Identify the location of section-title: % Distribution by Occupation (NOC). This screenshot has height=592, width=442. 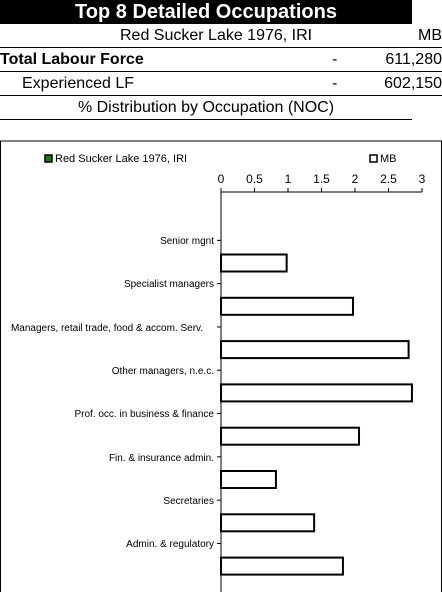
(206, 107).